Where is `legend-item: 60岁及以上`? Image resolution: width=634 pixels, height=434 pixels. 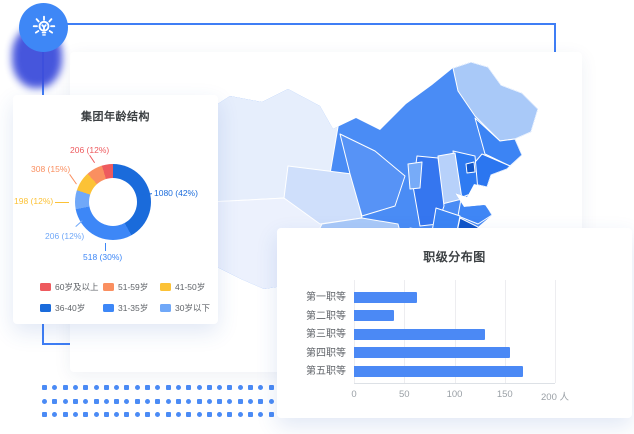 legend-item: 60岁及以上 is located at coordinates (69, 287).